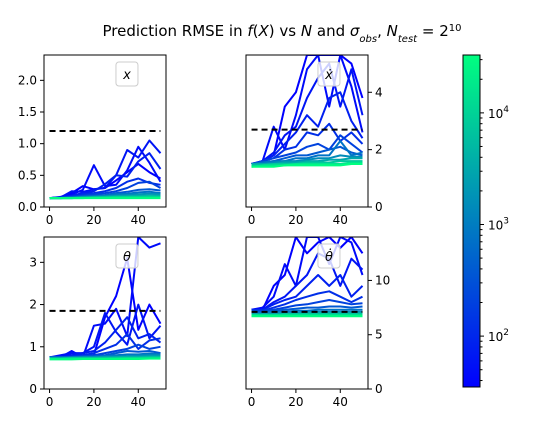 Image resolution: width=536 pixels, height=422 pixels. Describe the element at coordinates (33, 262) in the screenshot. I see `y-tick-label: 3` at that location.